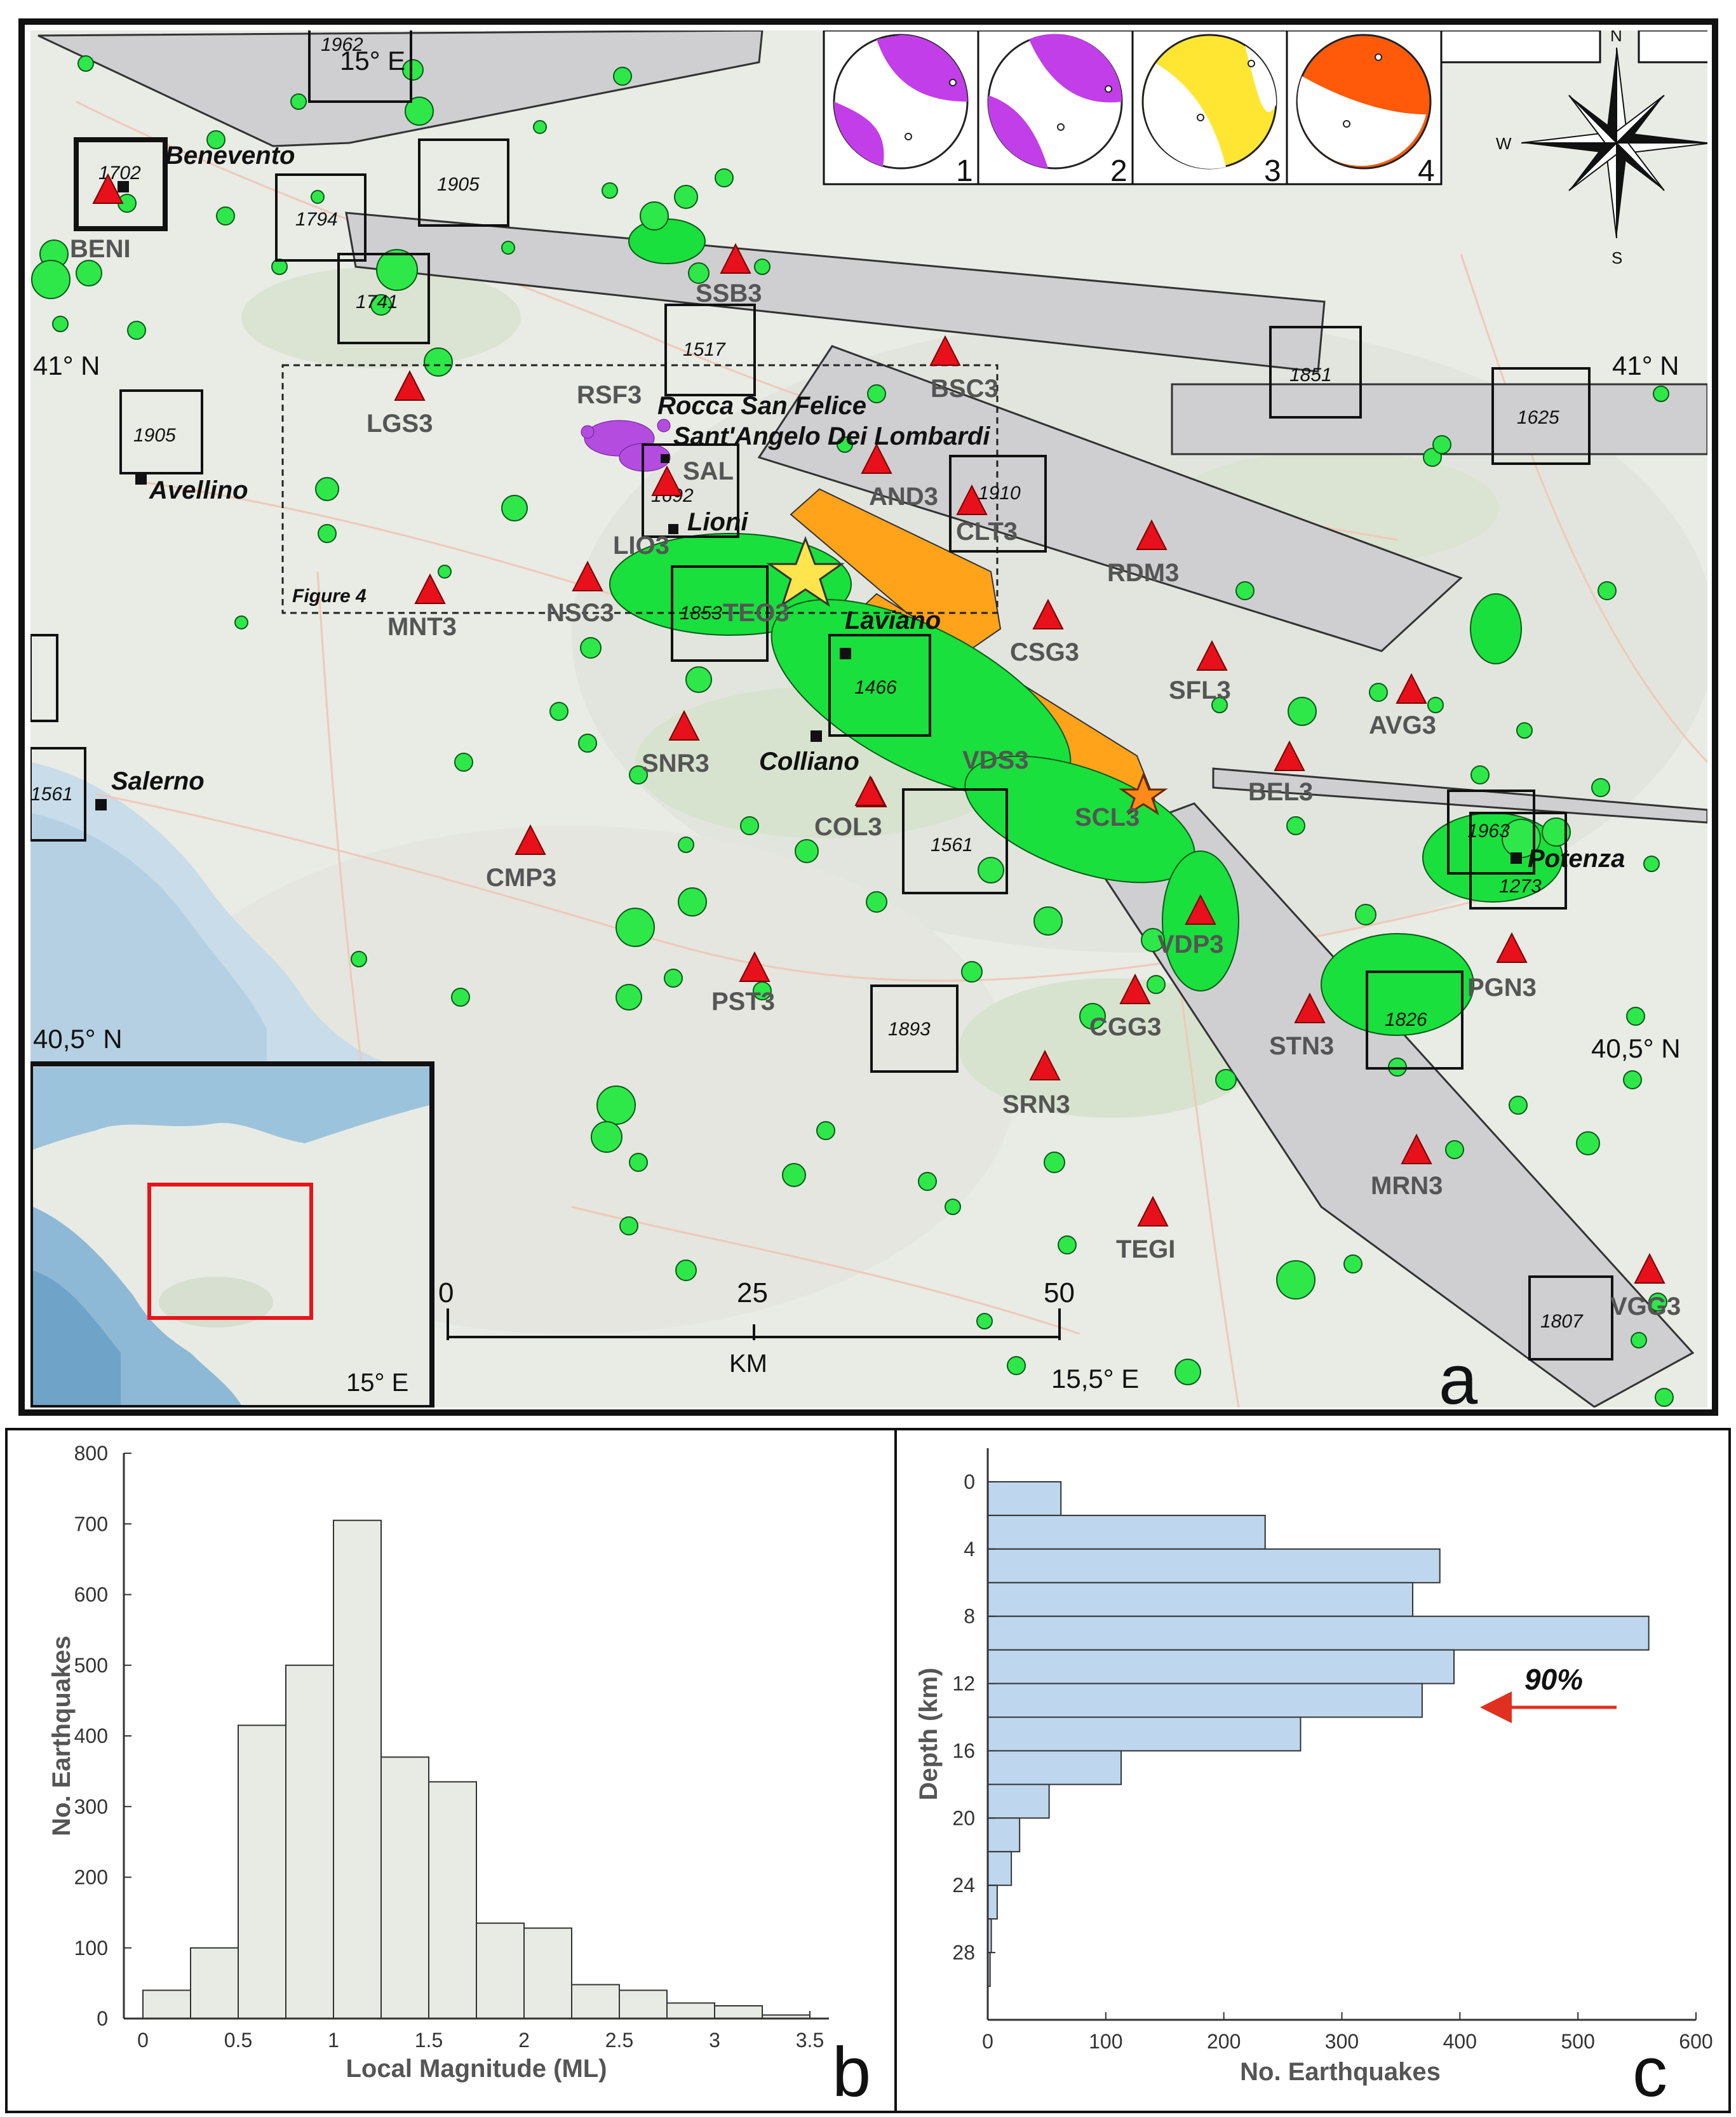 Image resolution: width=1736 pixels, height=2117 pixels. Describe the element at coordinates (1143, 794) in the screenshot. I see `secondary-star-icon` at that location.